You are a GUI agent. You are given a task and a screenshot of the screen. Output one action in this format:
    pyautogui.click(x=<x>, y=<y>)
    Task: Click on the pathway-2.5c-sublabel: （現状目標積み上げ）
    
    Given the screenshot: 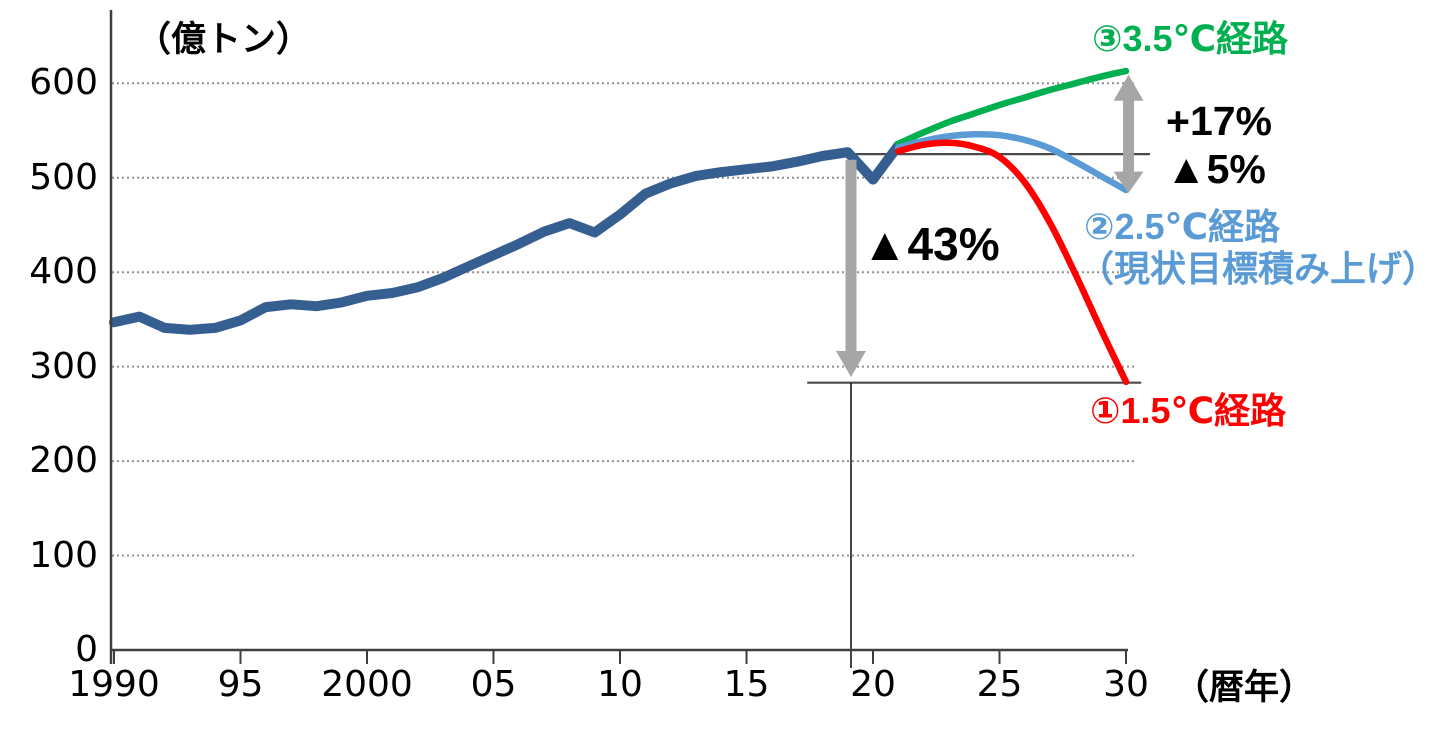 What is the action you would take?
    pyautogui.click(x=1258, y=268)
    